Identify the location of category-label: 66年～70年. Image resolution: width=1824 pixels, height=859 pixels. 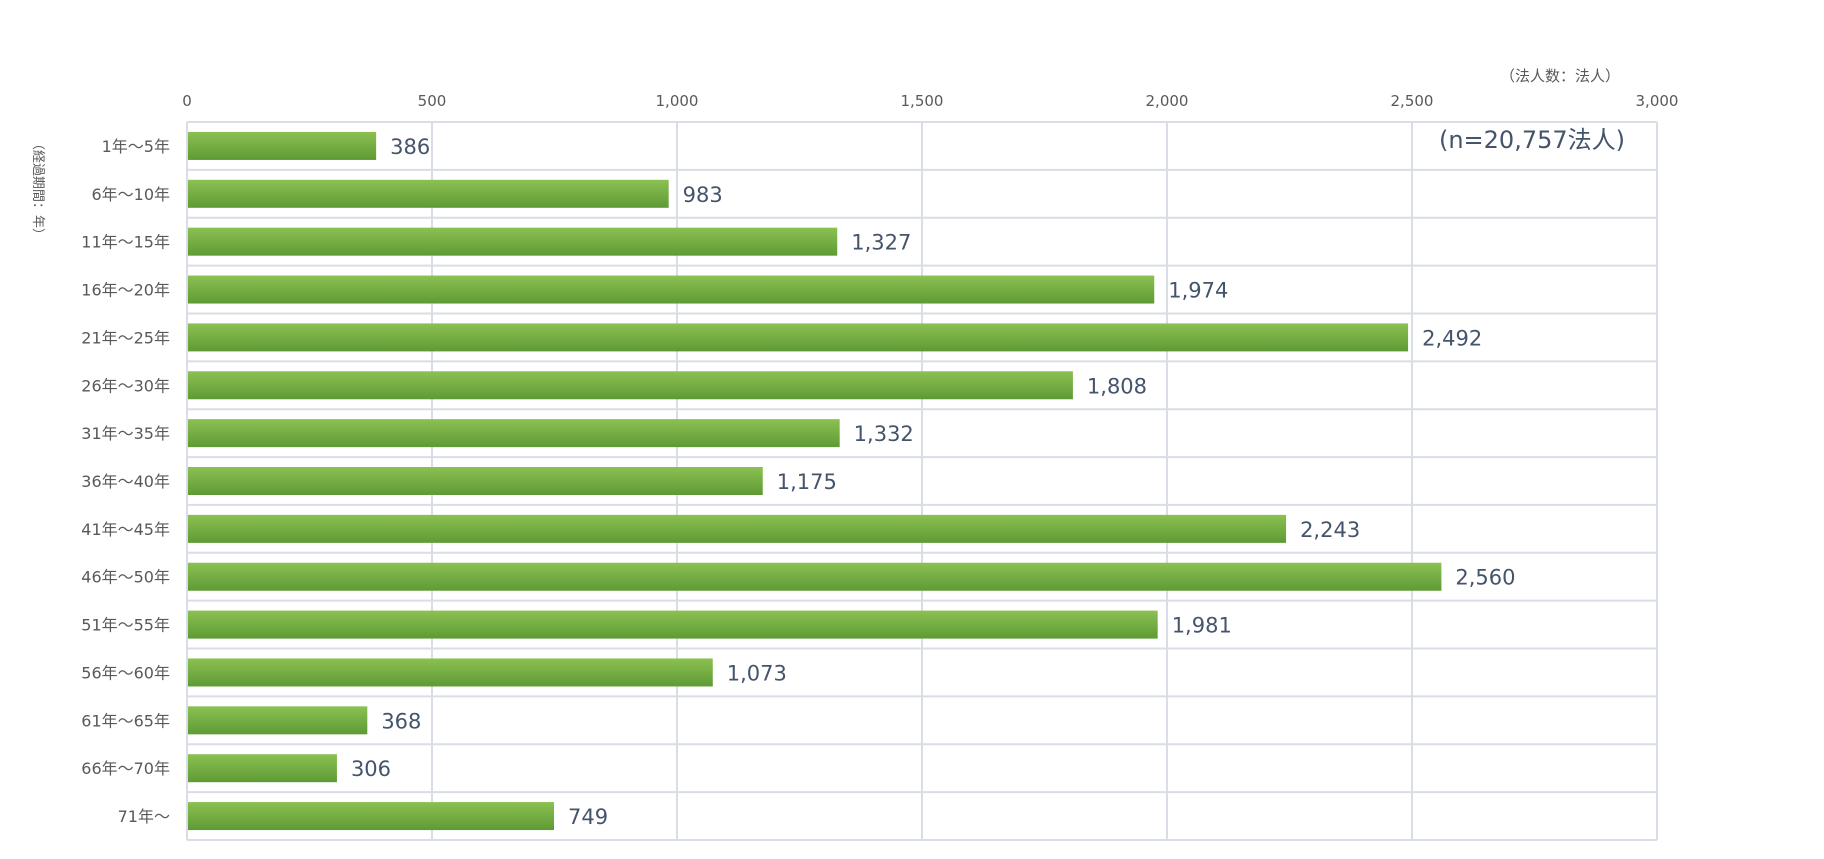
(125, 768).